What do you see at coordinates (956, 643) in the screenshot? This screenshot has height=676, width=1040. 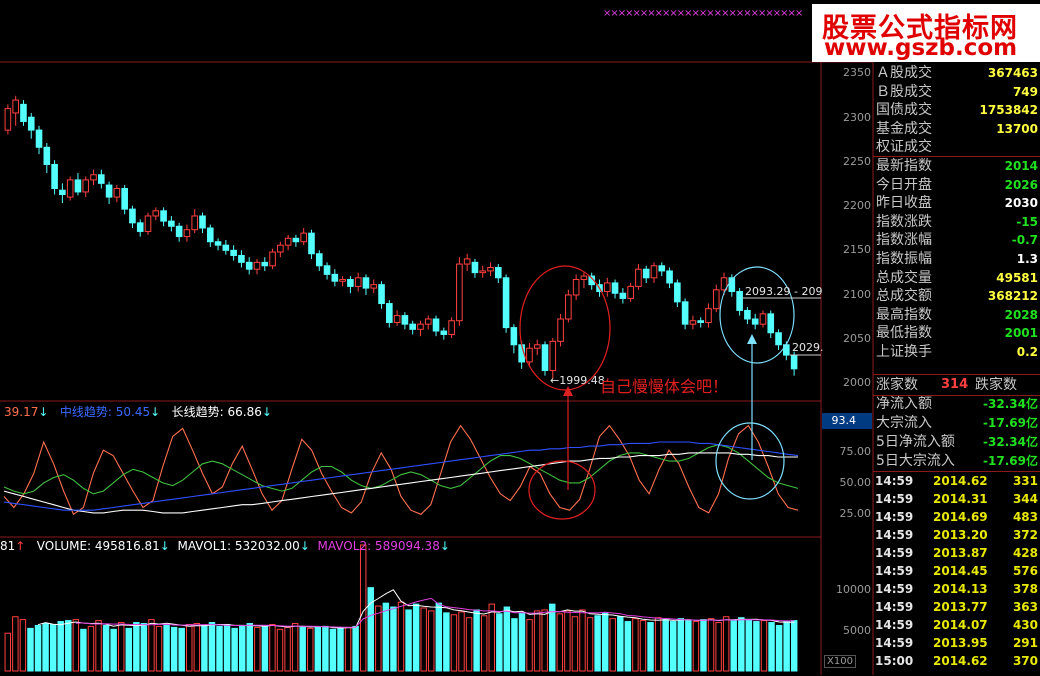 I see `tick-row: 14:59 2013.95 291` at bounding box center [956, 643].